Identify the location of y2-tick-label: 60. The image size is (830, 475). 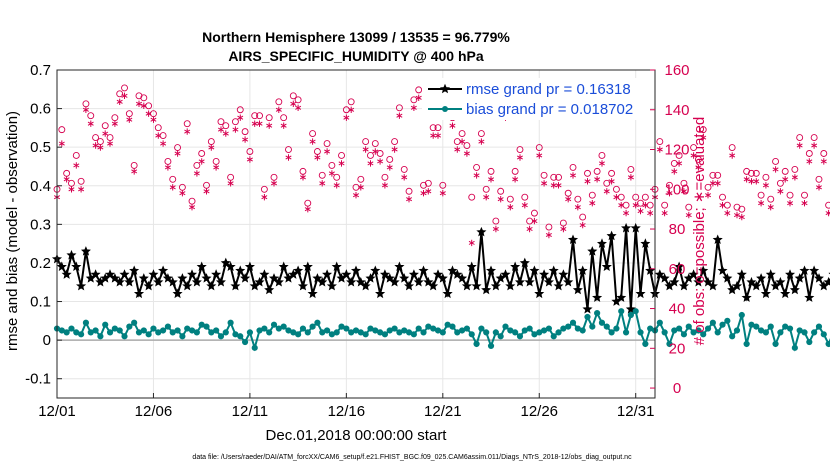
(677, 269).